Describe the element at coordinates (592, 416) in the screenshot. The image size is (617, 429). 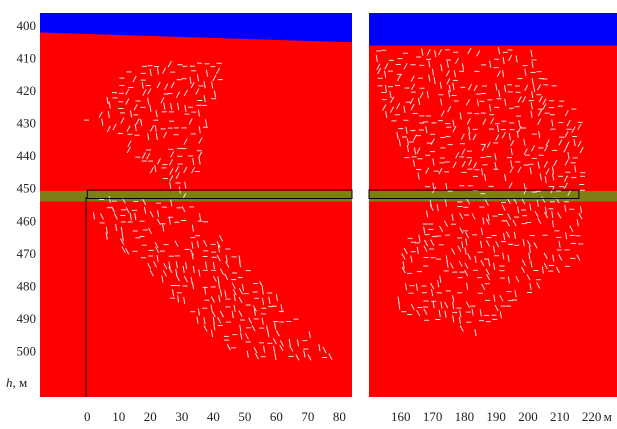
I see `x-tick-label: 220` at that location.